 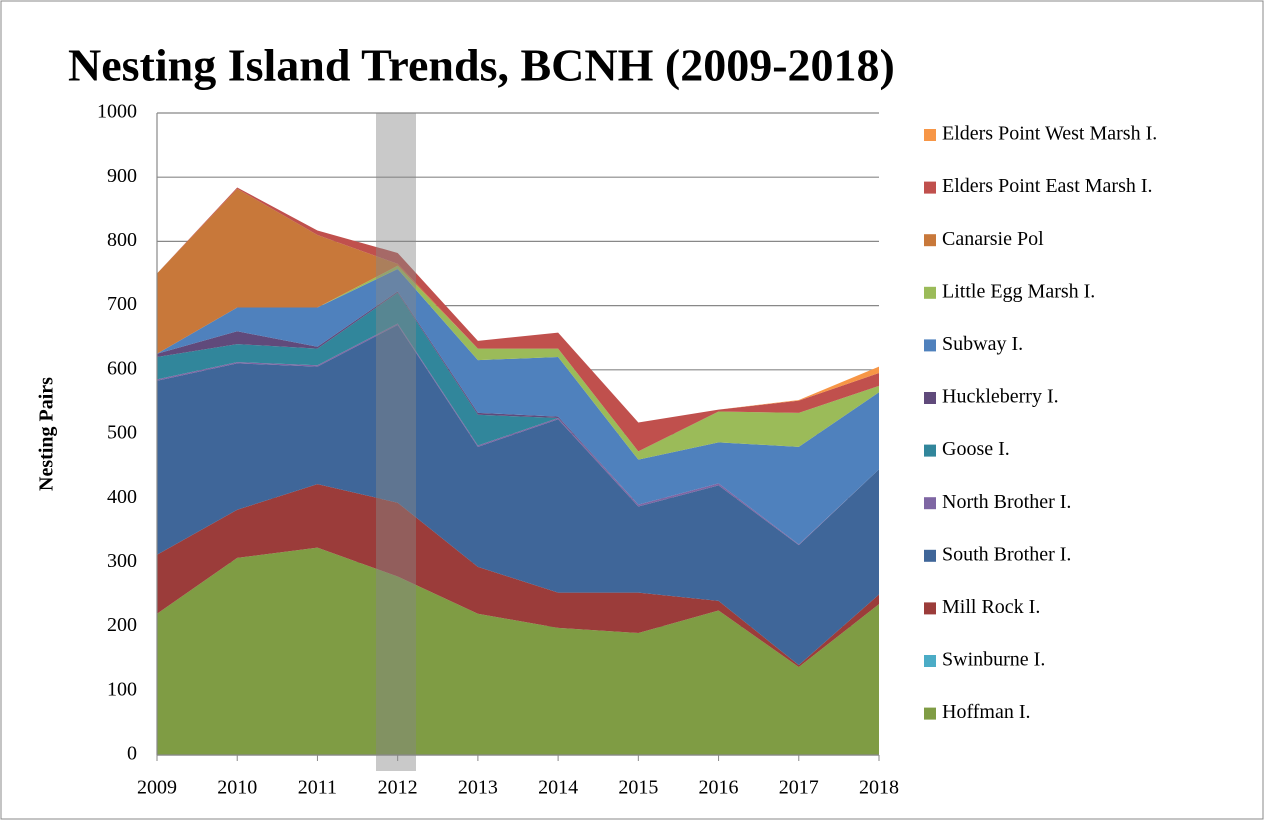 What do you see at coordinates (719, 788) in the screenshot?
I see `x-tick-label: 2016` at bounding box center [719, 788].